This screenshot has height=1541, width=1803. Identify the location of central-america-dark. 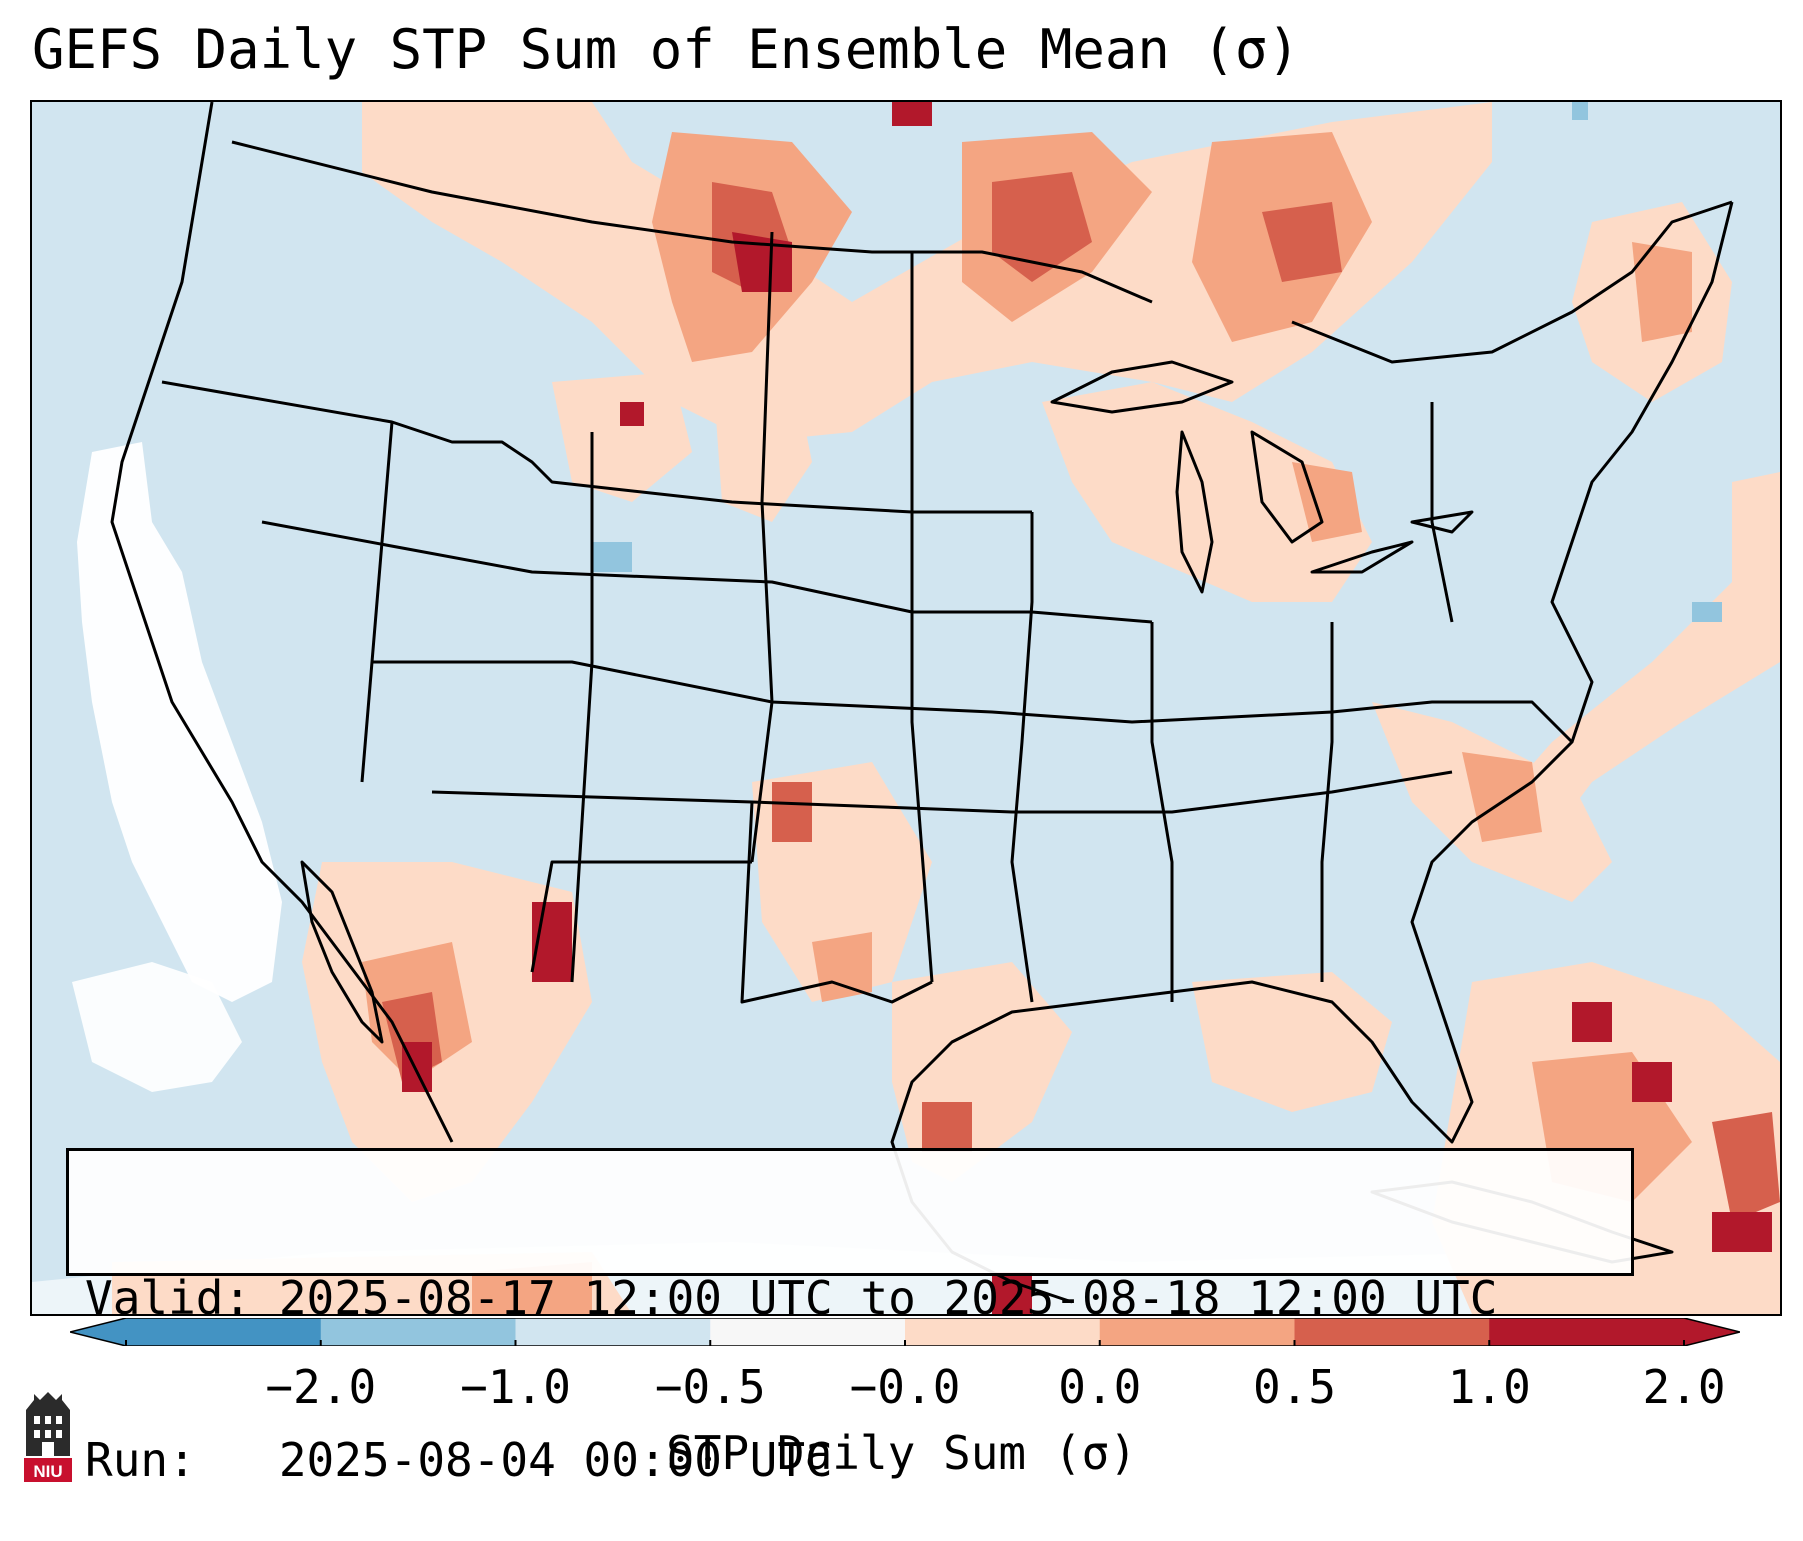
(1012, 1293).